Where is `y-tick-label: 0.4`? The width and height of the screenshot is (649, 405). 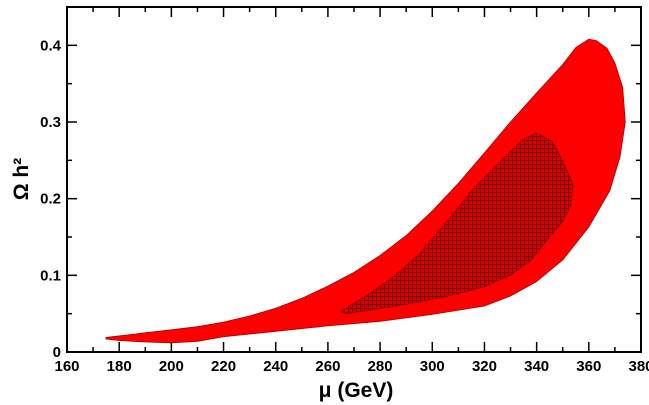 y-tick-label: 0.4 is located at coordinates (51, 45).